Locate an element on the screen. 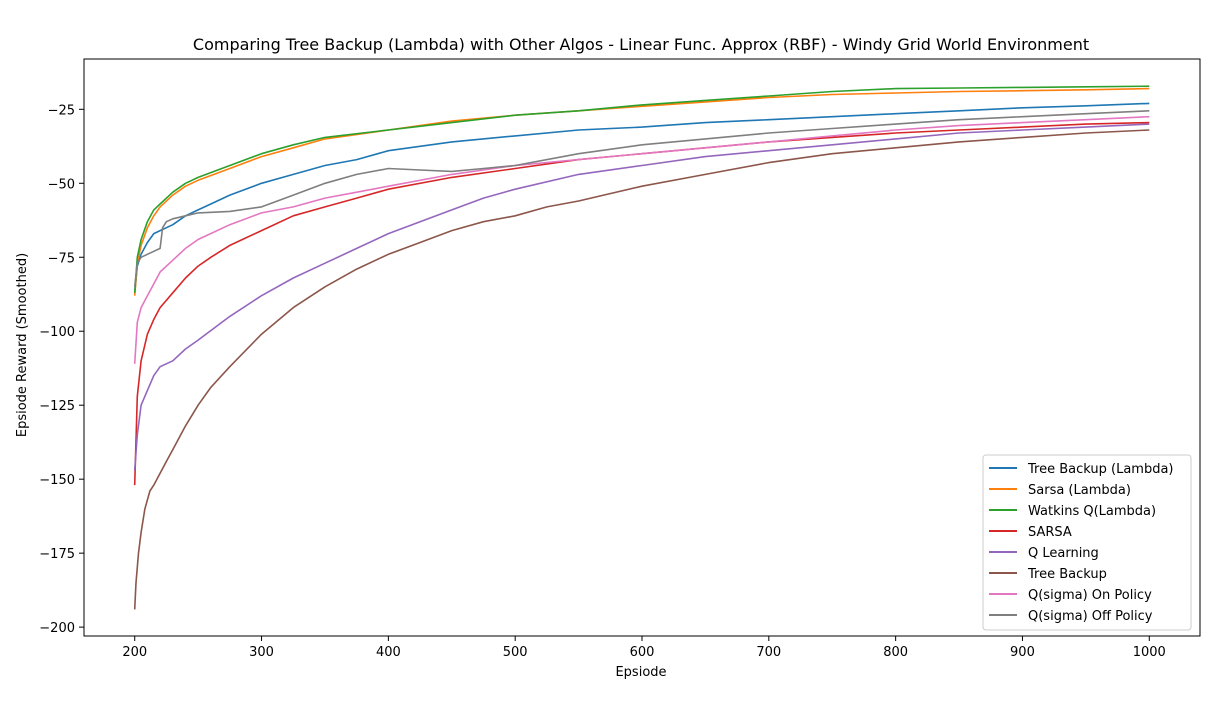  y-tick-label: −200 is located at coordinates (57, 628).